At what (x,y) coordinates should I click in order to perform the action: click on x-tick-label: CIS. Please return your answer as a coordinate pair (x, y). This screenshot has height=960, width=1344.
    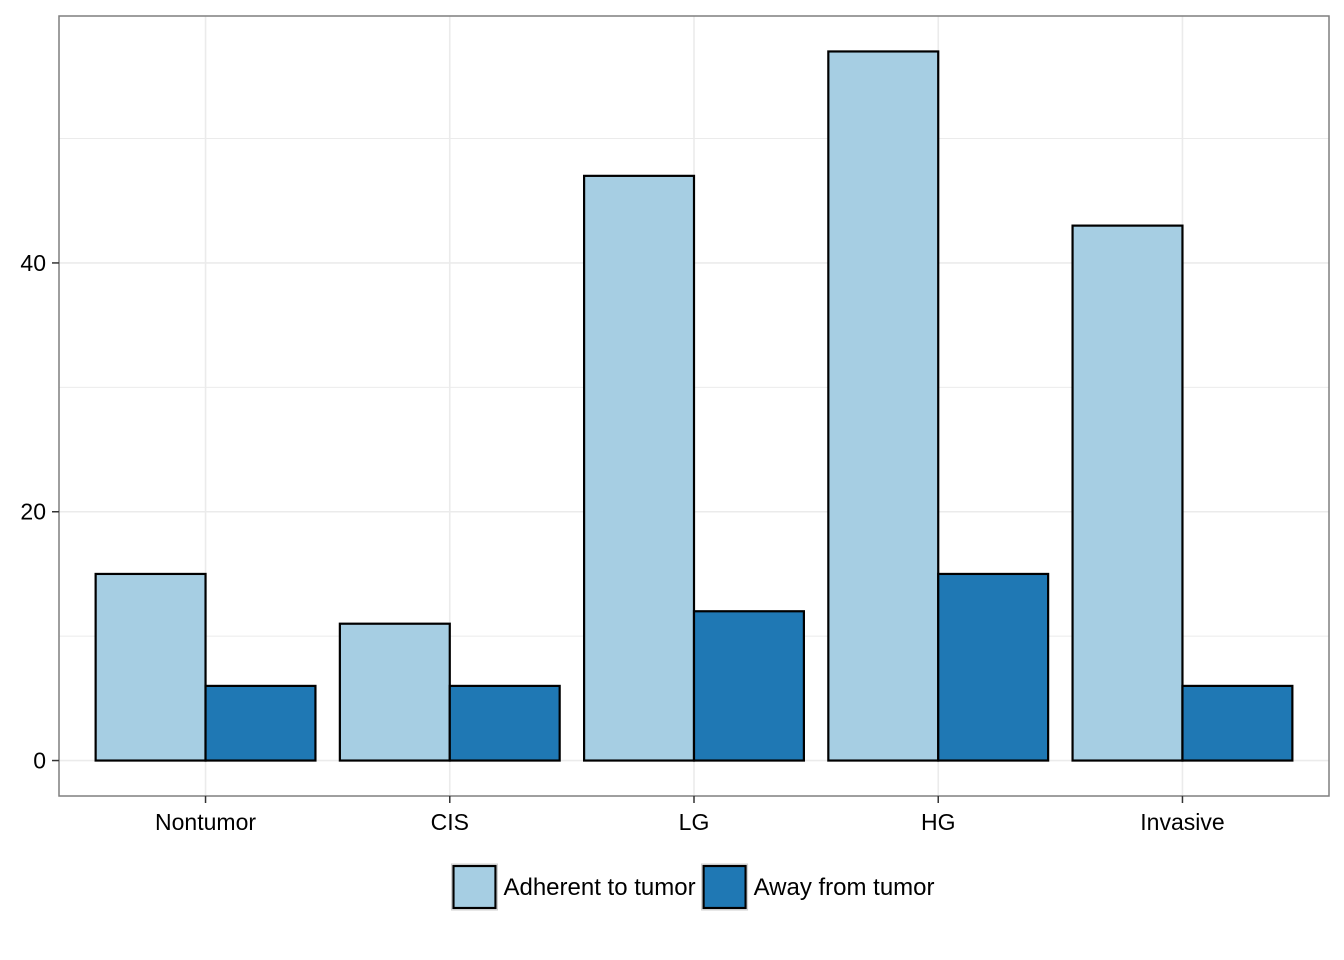
    Looking at the image, I should click on (450, 822).